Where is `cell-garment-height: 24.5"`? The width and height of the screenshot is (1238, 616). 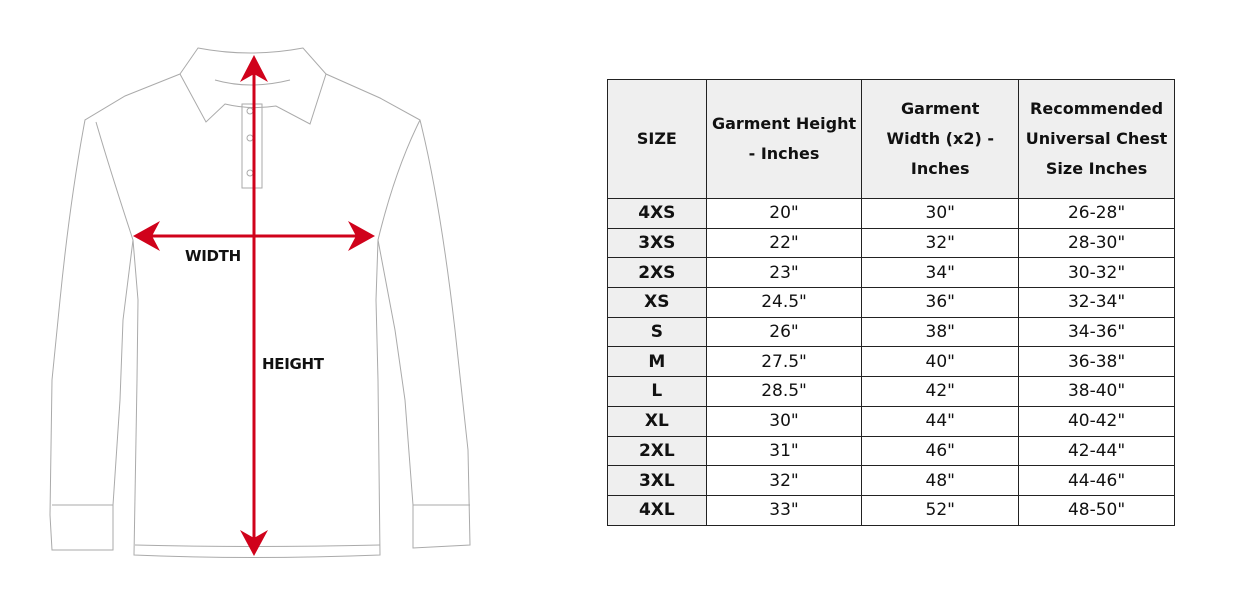
cell-garment-height: 24.5" is located at coordinates (784, 302).